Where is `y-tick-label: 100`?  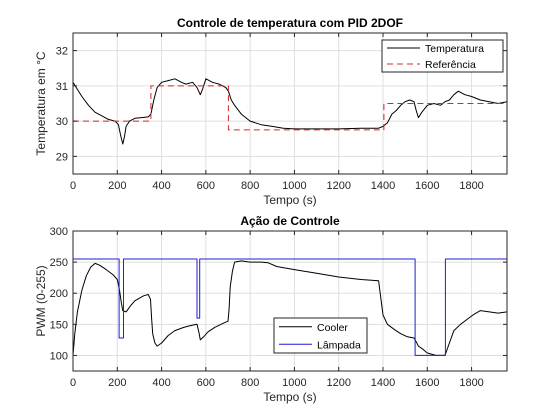
y-tick-label: 100 is located at coordinates (59, 356).